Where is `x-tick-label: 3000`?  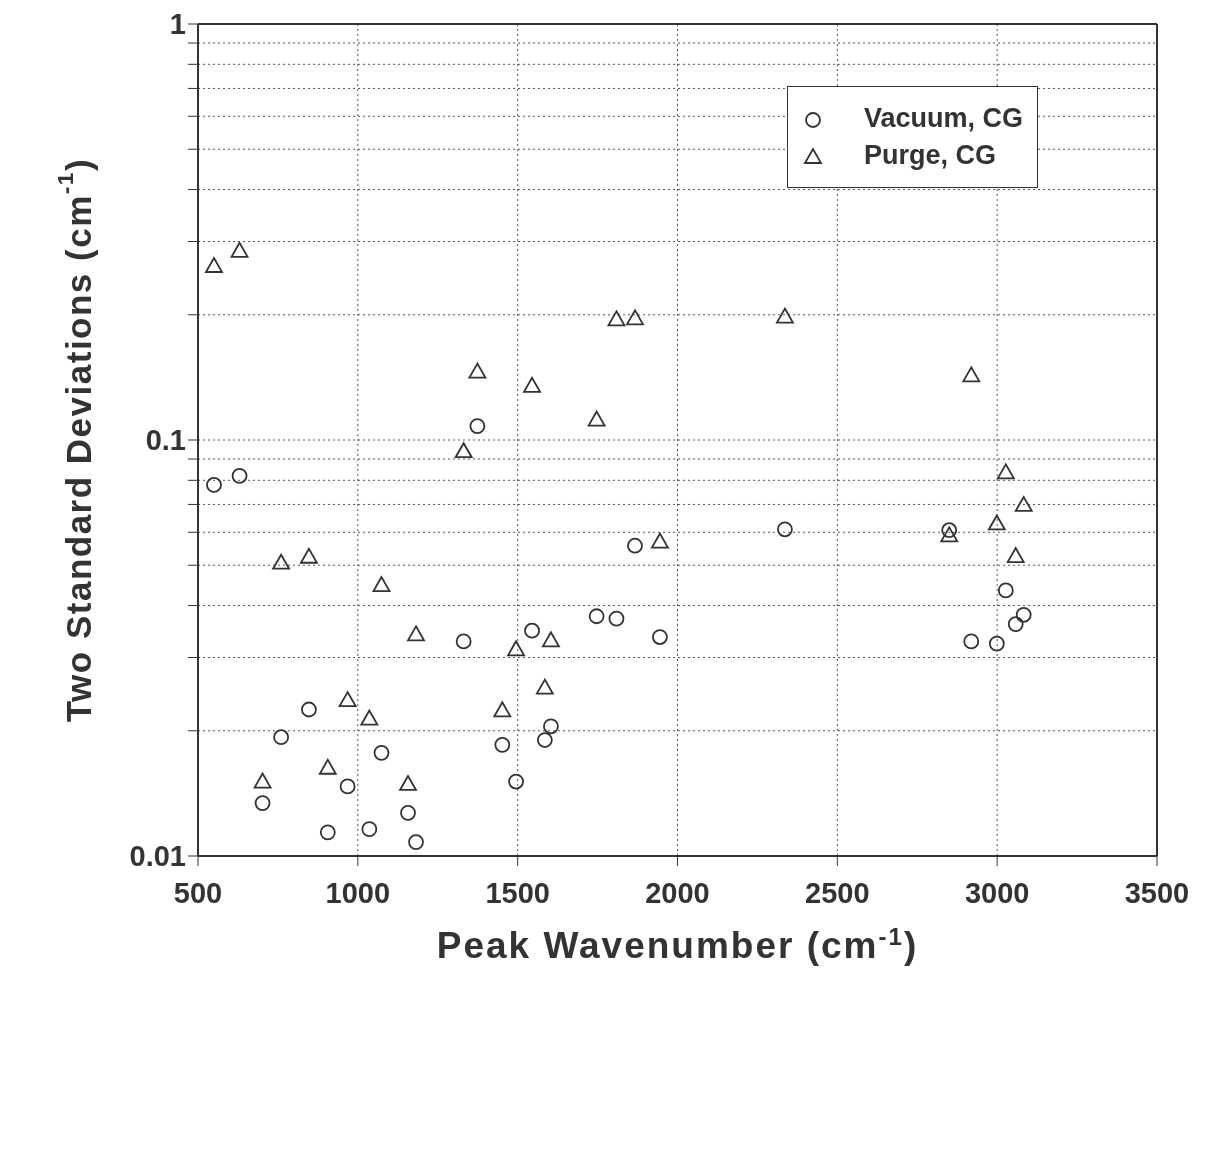
x-tick-label: 3000 is located at coordinates (997, 892).